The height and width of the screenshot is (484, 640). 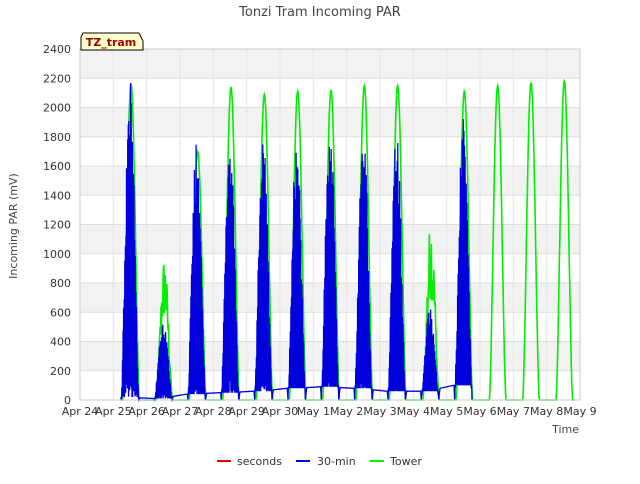 What do you see at coordinates (57, 254) in the screenshot?
I see `y-tick-label: 1000` at bounding box center [57, 254].